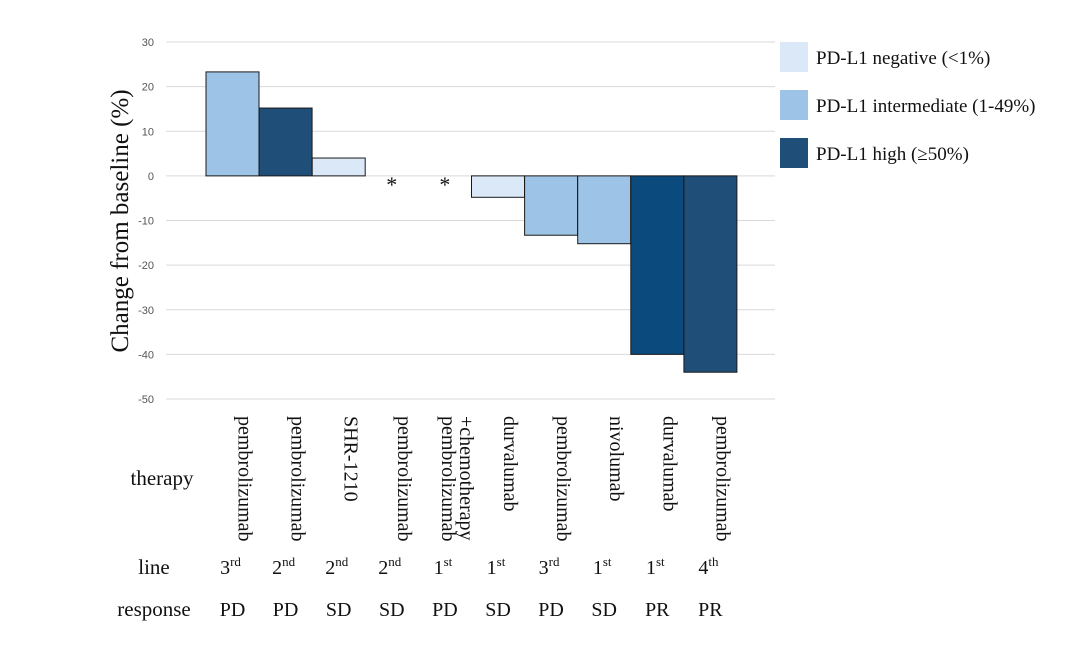 The width and height of the screenshot is (1080, 649). I want to click on y-tick-label: -40, so click(146, 355).